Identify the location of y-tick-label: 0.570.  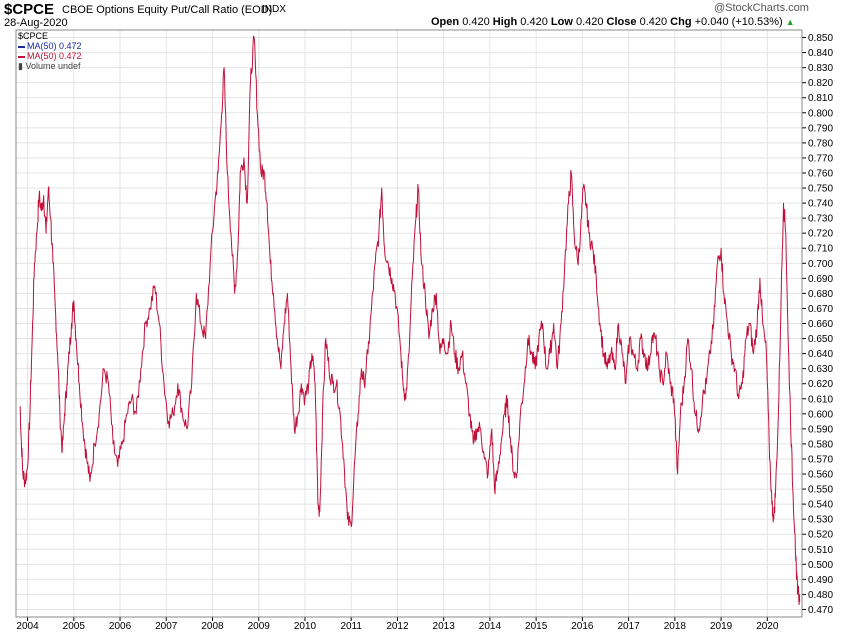
(820, 459).